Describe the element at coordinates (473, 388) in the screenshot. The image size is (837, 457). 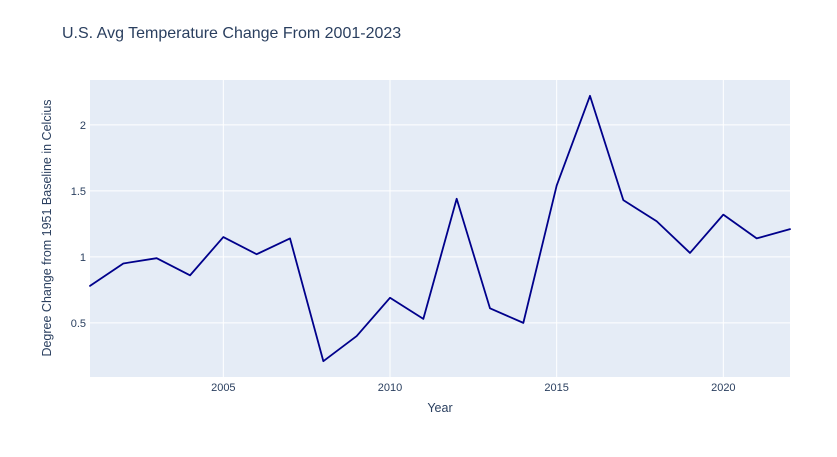
I see `x-axis-ticks: 2005 2010 2015 2020` at that location.